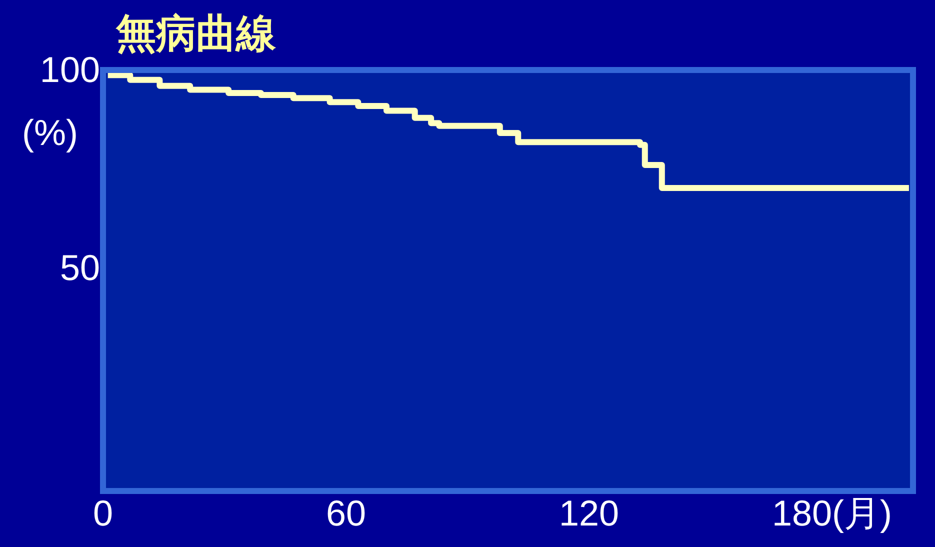  Describe the element at coordinates (50, 133) in the screenshot. I see `y-axis-title: (%)` at that location.